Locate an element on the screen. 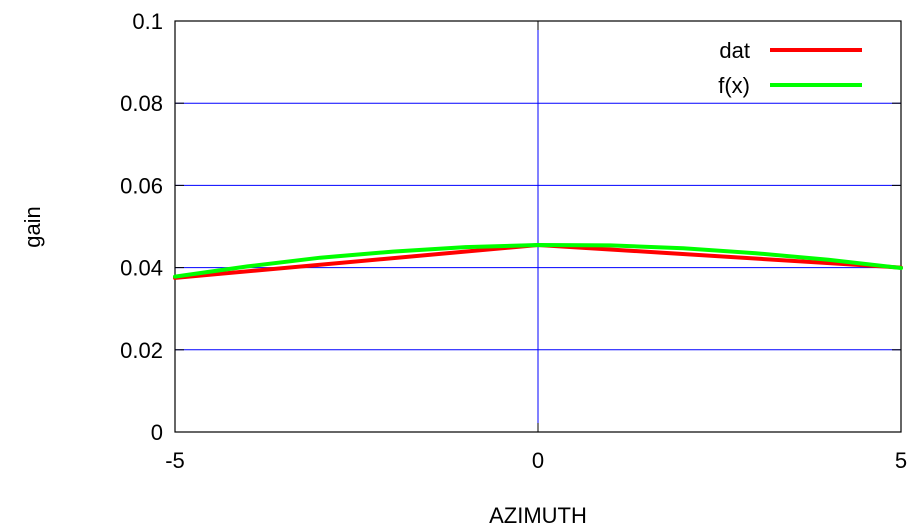 Image resolution: width=917 pixels, height=529 pixels. y-axis-label: gain is located at coordinates (32, 227).